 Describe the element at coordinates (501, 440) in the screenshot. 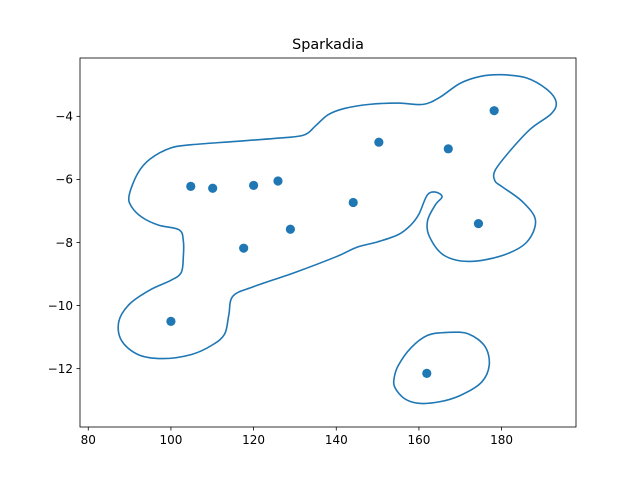

I see `x-tick-label: 180` at that location.